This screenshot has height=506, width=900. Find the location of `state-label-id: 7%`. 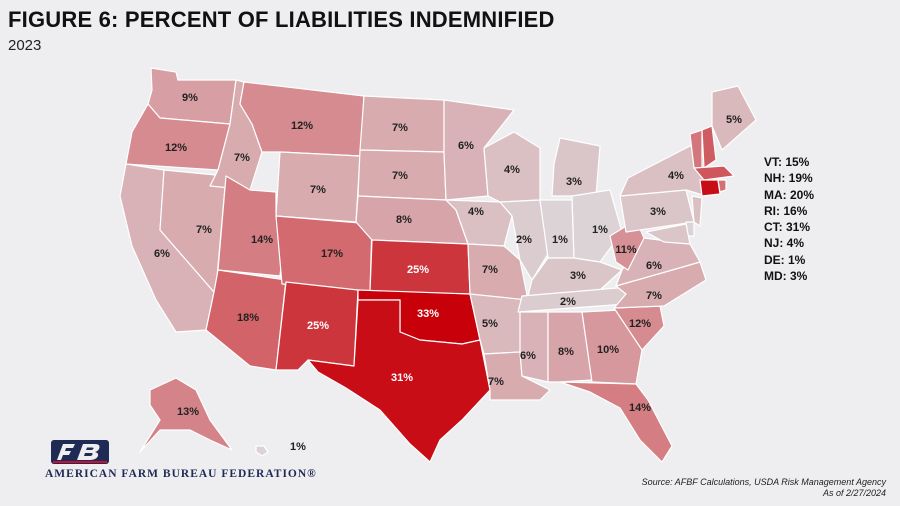

state-label-id: 7% is located at coordinates (242, 158).